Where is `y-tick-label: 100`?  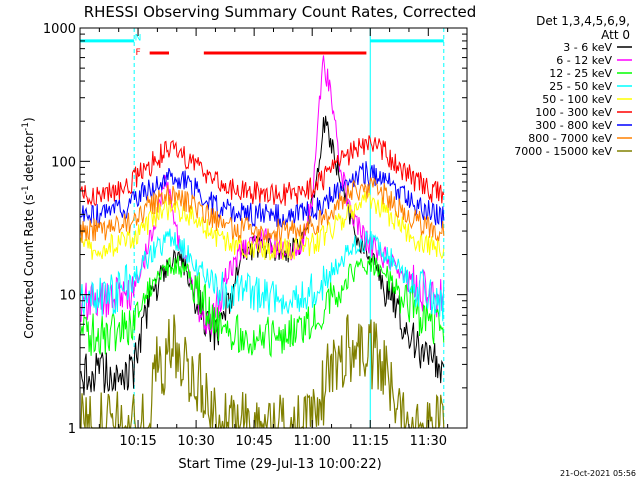 y-tick-label: 100 is located at coordinates (63, 162).